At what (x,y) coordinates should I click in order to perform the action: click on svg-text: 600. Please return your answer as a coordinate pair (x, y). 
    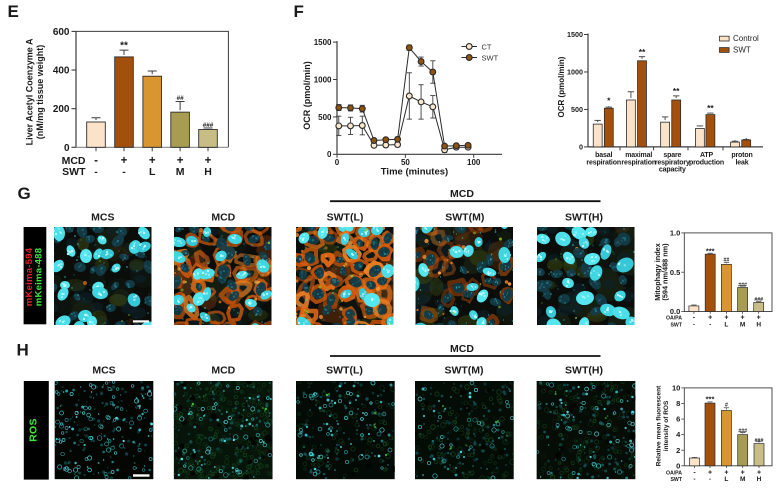
    Looking at the image, I should click on (61, 32).